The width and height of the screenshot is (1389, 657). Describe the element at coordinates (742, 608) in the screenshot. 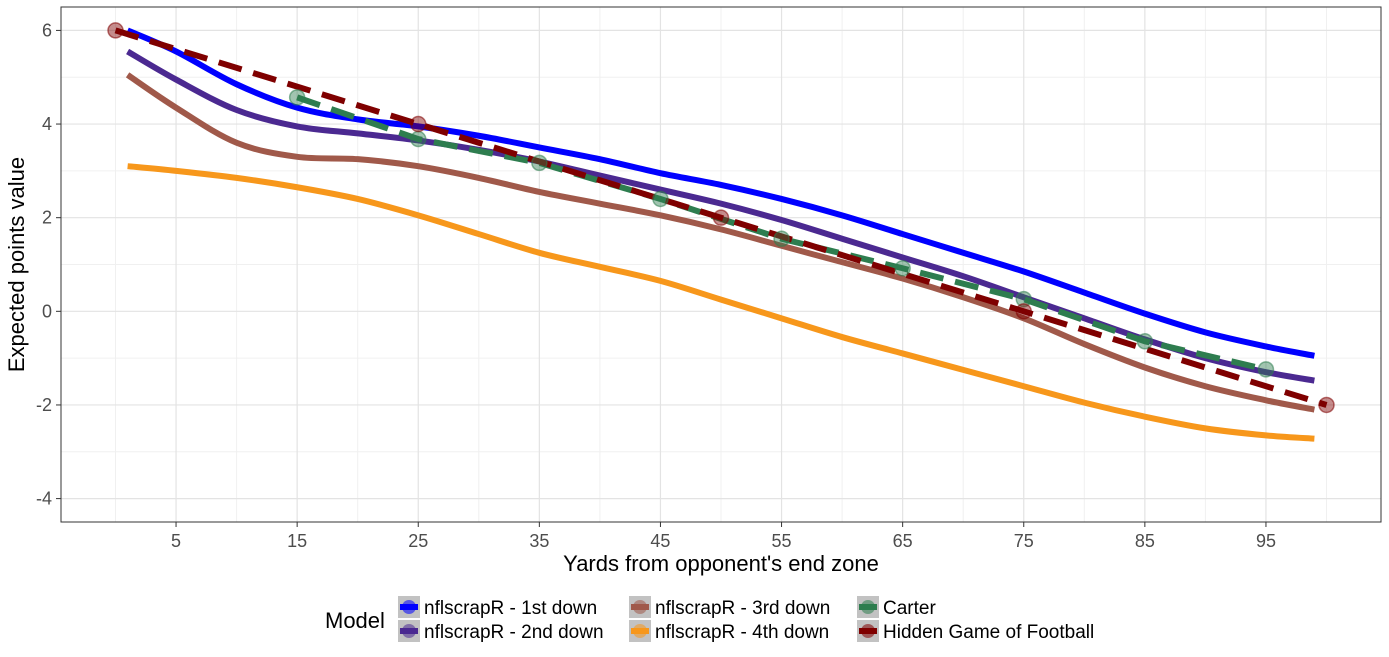

I see `legend-label: nflscrapR - 3rd down` at that location.